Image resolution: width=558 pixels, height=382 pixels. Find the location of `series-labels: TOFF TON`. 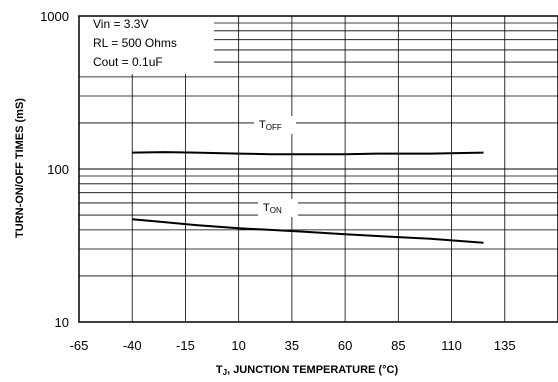

series-labels: TOFF TON is located at coordinates (276, 166).